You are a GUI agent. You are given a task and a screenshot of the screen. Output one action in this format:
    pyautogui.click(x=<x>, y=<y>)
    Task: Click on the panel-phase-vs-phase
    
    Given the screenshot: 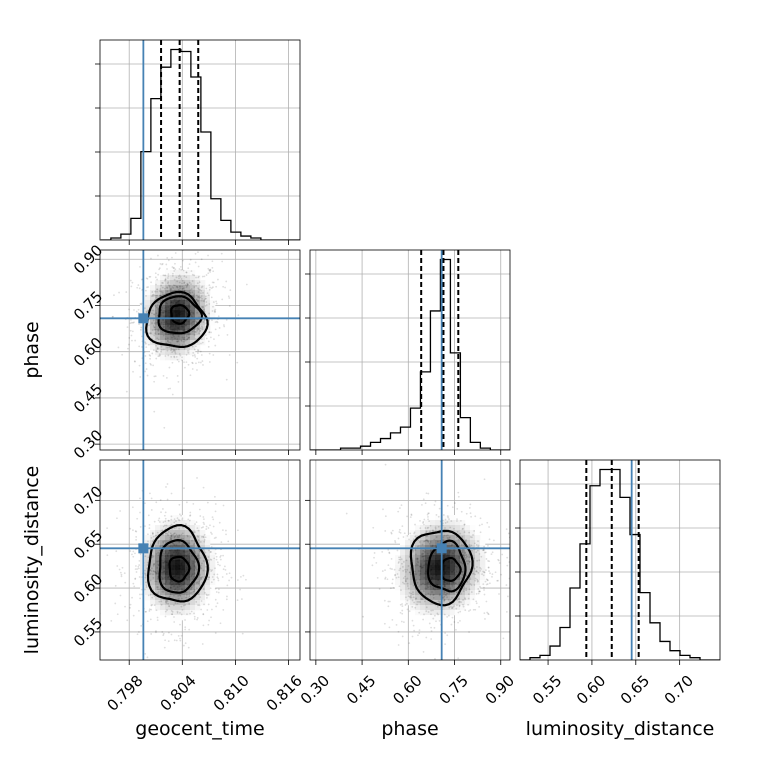 What is the action you would take?
    pyautogui.click(x=408, y=352)
    